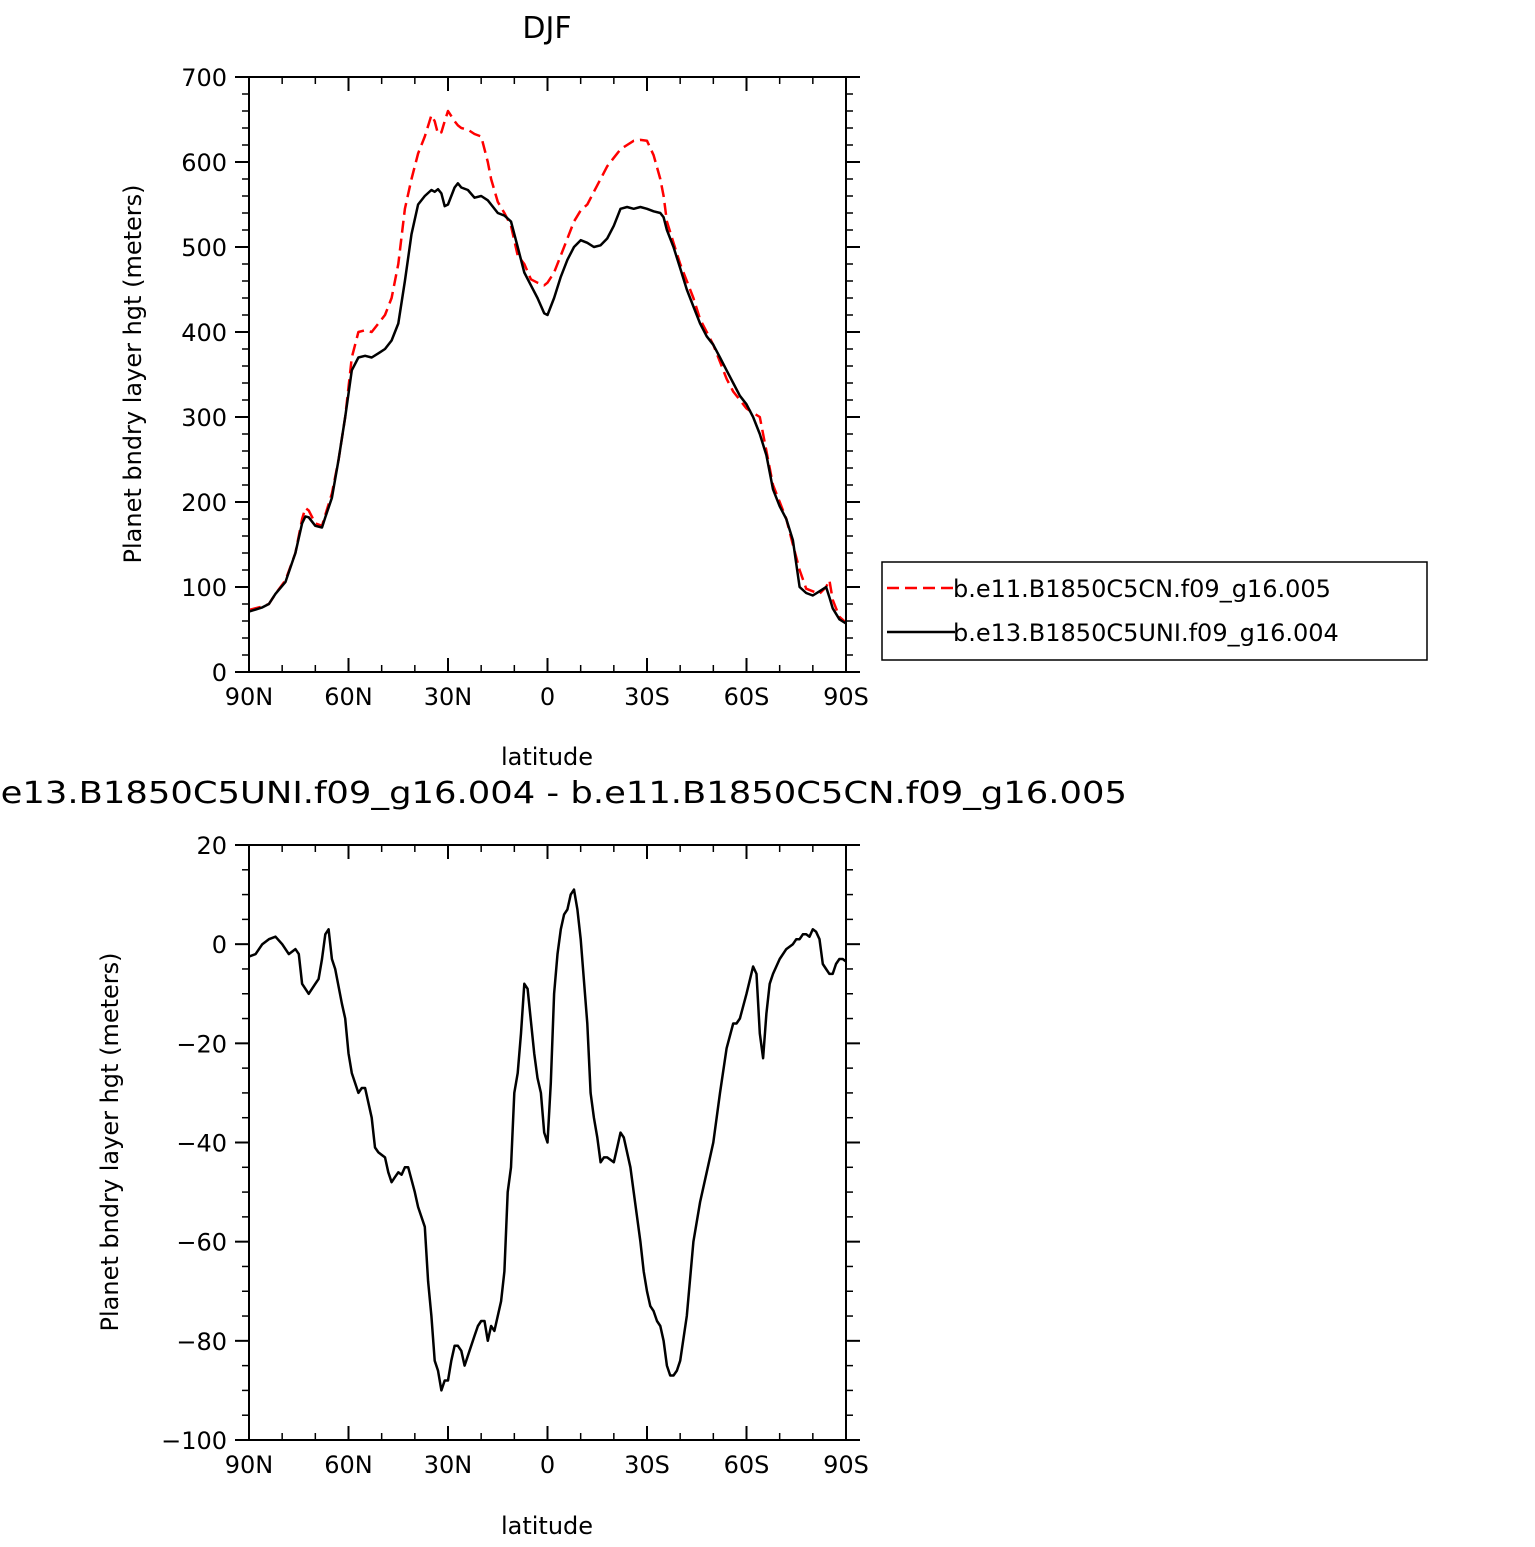 This screenshot has height=1547, width=1535. Describe the element at coordinates (201, 1243) in the screenshot. I see `y-tick-label: −60` at that location.